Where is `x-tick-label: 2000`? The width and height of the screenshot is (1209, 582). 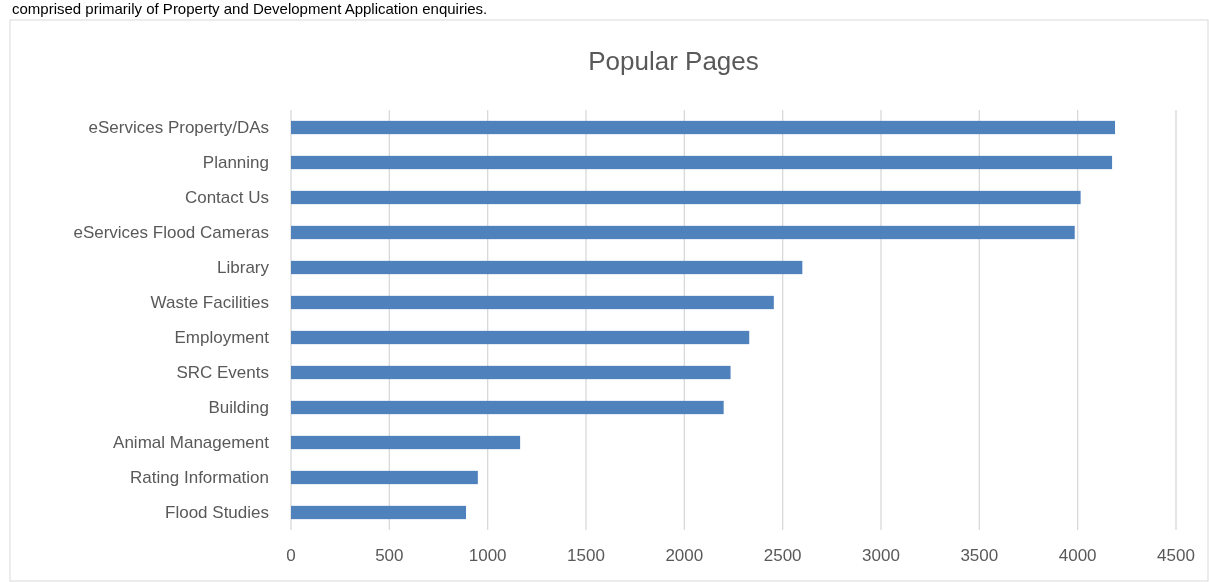 x-tick-label: 2000 is located at coordinates (684, 555).